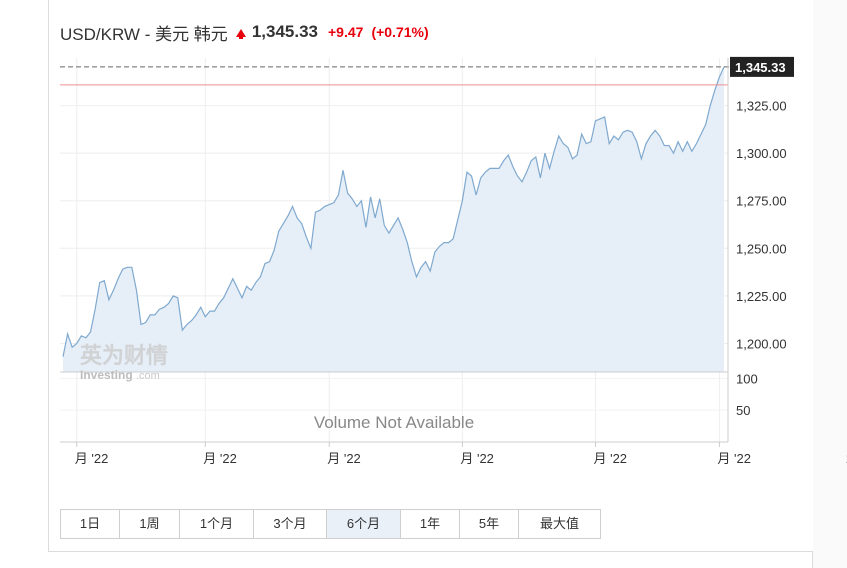 Image resolution: width=847 pixels, height=568 pixels. What do you see at coordinates (364, 524) in the screenshot?
I see `range-button: 6个月` at bounding box center [364, 524].